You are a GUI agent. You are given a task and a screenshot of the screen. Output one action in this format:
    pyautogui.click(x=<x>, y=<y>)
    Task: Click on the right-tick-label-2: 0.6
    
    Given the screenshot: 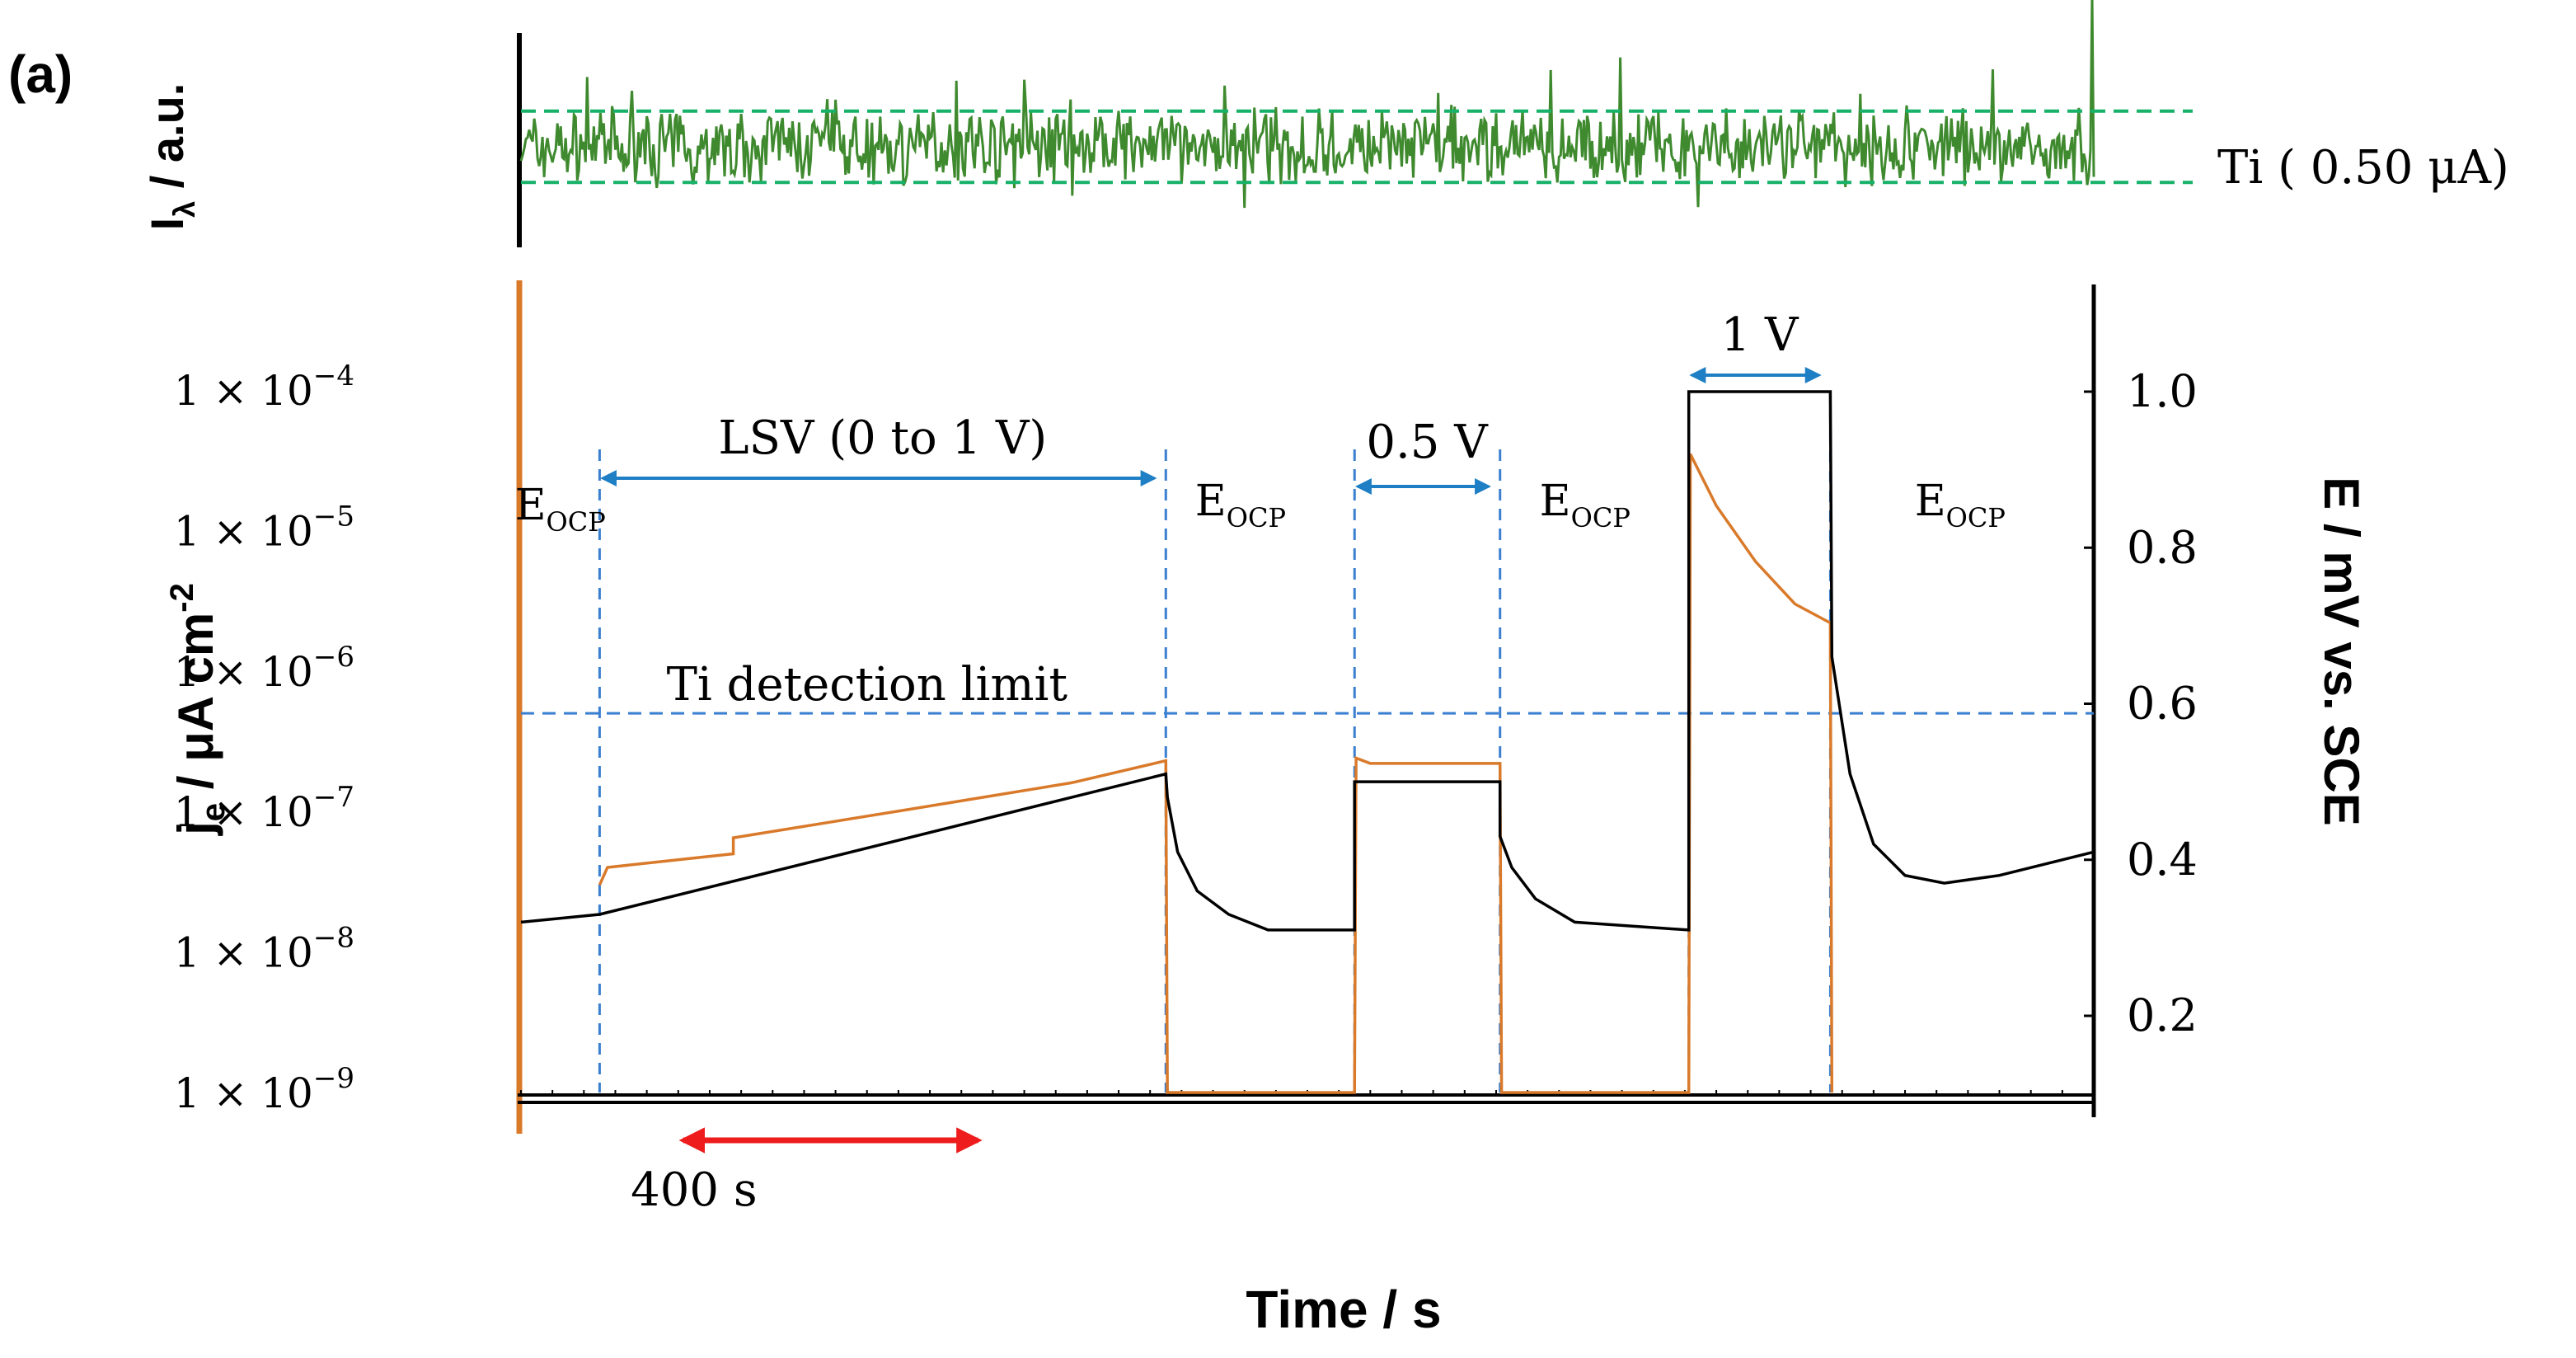 What is the action you would take?
    pyautogui.click(x=2162, y=704)
    